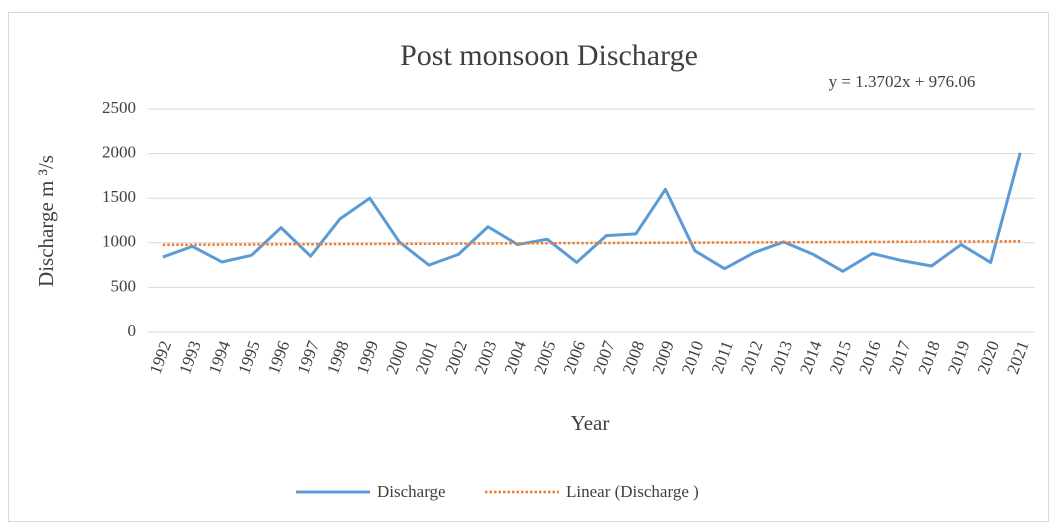 The height and width of the screenshot is (524, 1057). I want to click on y-tick-label: 1500, so click(119, 196).